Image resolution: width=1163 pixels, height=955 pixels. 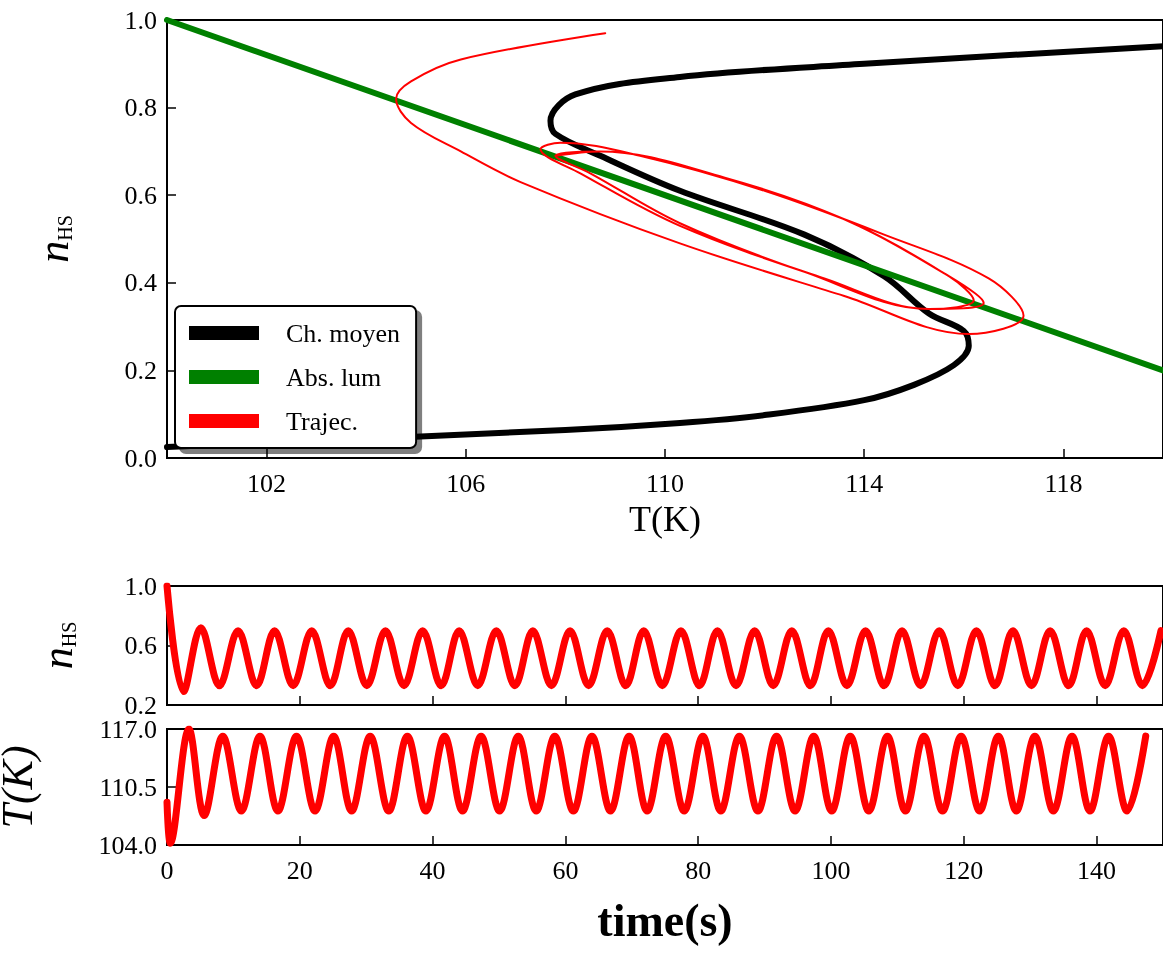 I want to click on y-tick-label: 110.5, so click(x=128, y=787).